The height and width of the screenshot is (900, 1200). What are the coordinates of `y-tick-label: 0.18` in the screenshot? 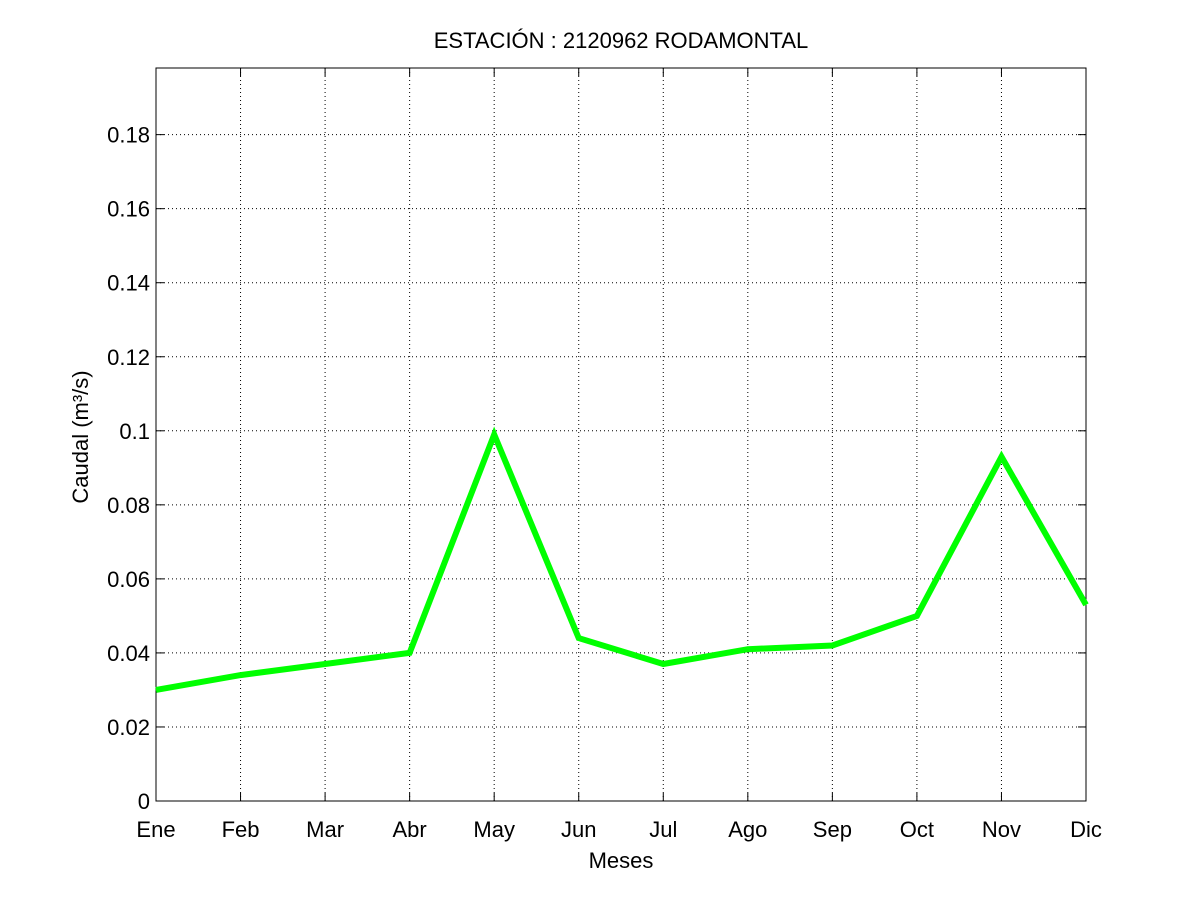 It's located at (128, 135).